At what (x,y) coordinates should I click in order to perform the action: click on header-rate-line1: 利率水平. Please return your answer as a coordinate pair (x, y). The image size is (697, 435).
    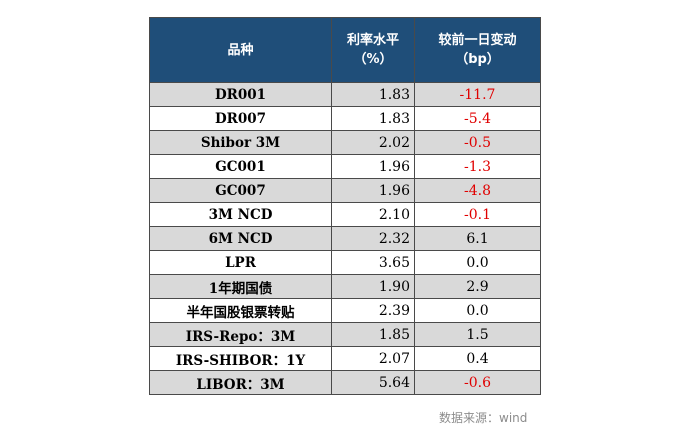
    Looking at the image, I should click on (372, 40).